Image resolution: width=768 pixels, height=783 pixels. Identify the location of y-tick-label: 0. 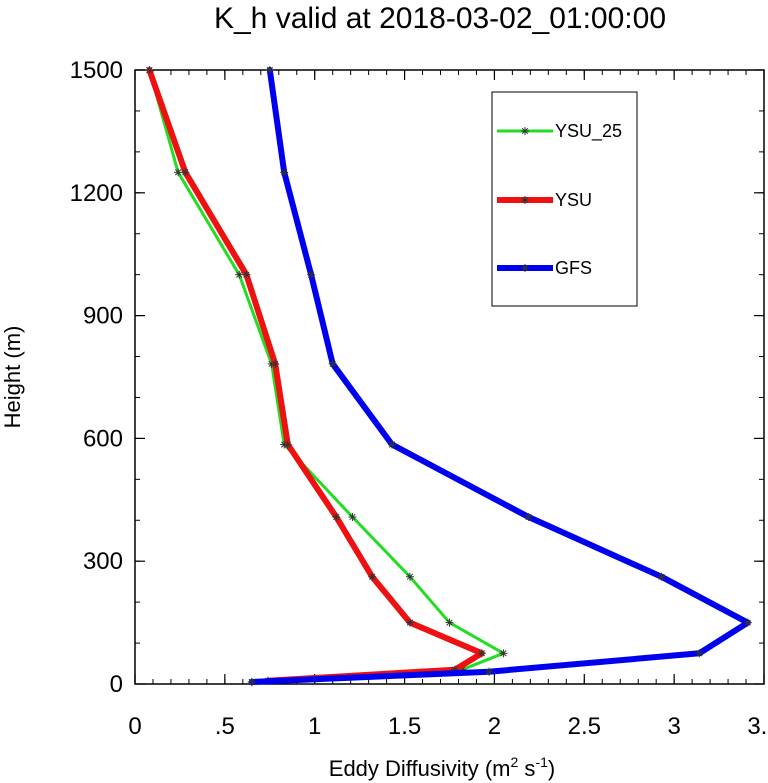
(116, 684).